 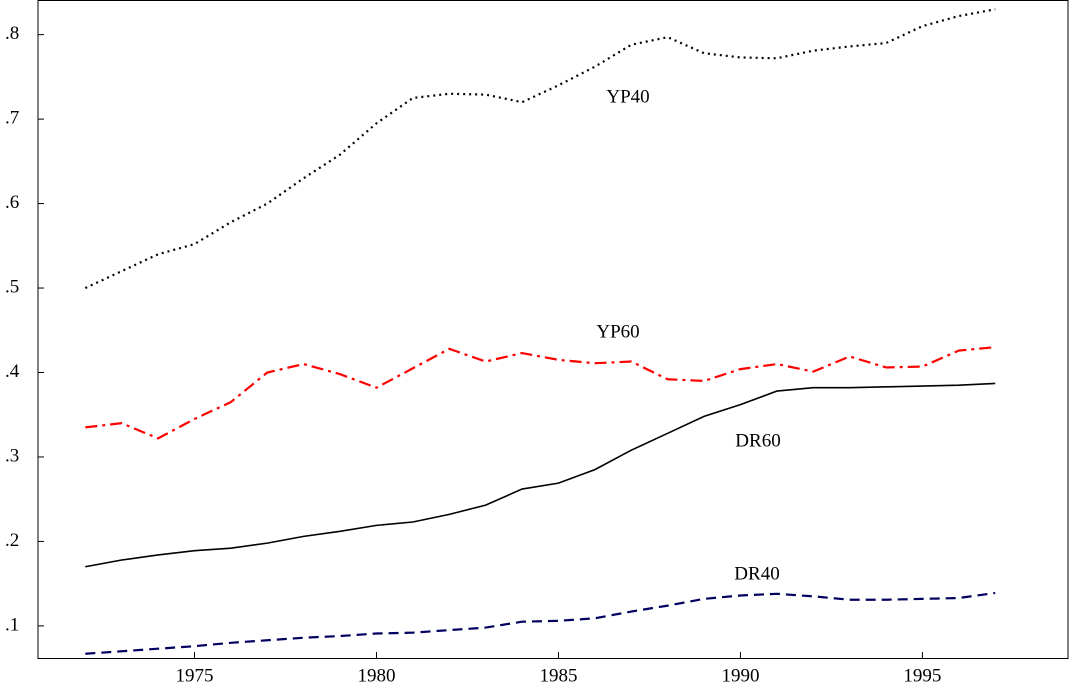 I want to click on y-tick-label: .5, so click(x=12, y=286).